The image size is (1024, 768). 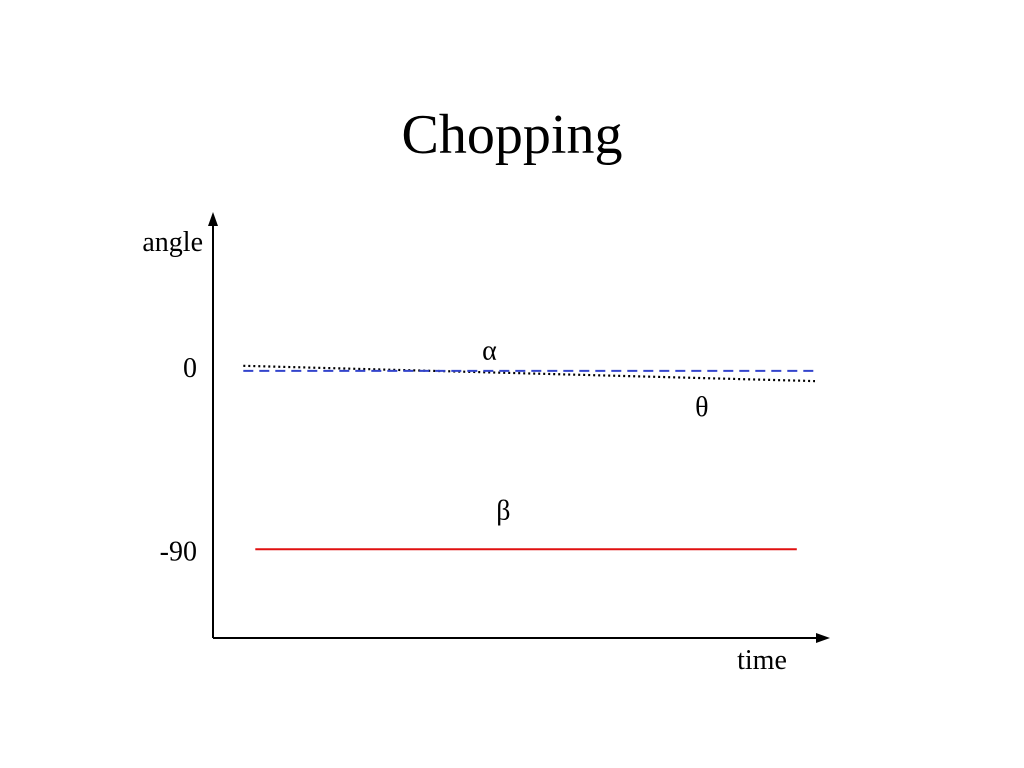 I want to click on series-annotation-label: α, so click(x=489, y=351).